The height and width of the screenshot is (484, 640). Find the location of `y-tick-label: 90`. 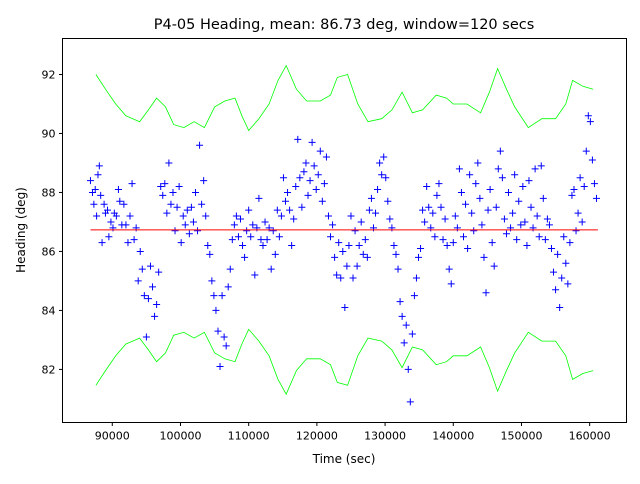

y-tick-label: 90 is located at coordinates (49, 133).